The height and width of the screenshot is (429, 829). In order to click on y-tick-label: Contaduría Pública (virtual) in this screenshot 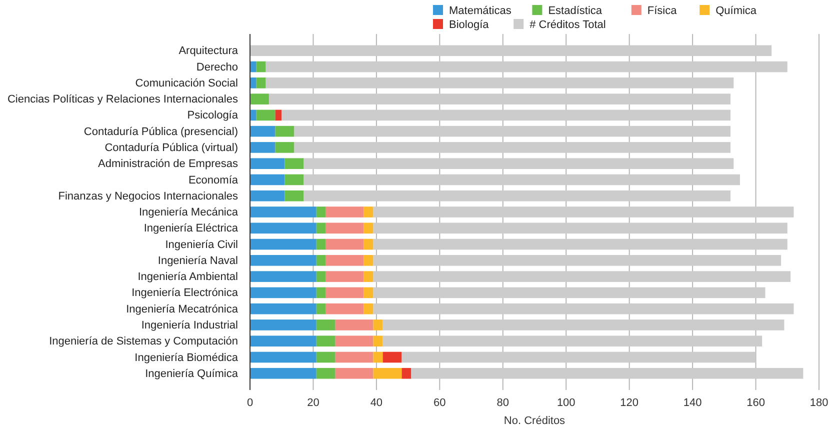, I will do `click(171, 148)`.